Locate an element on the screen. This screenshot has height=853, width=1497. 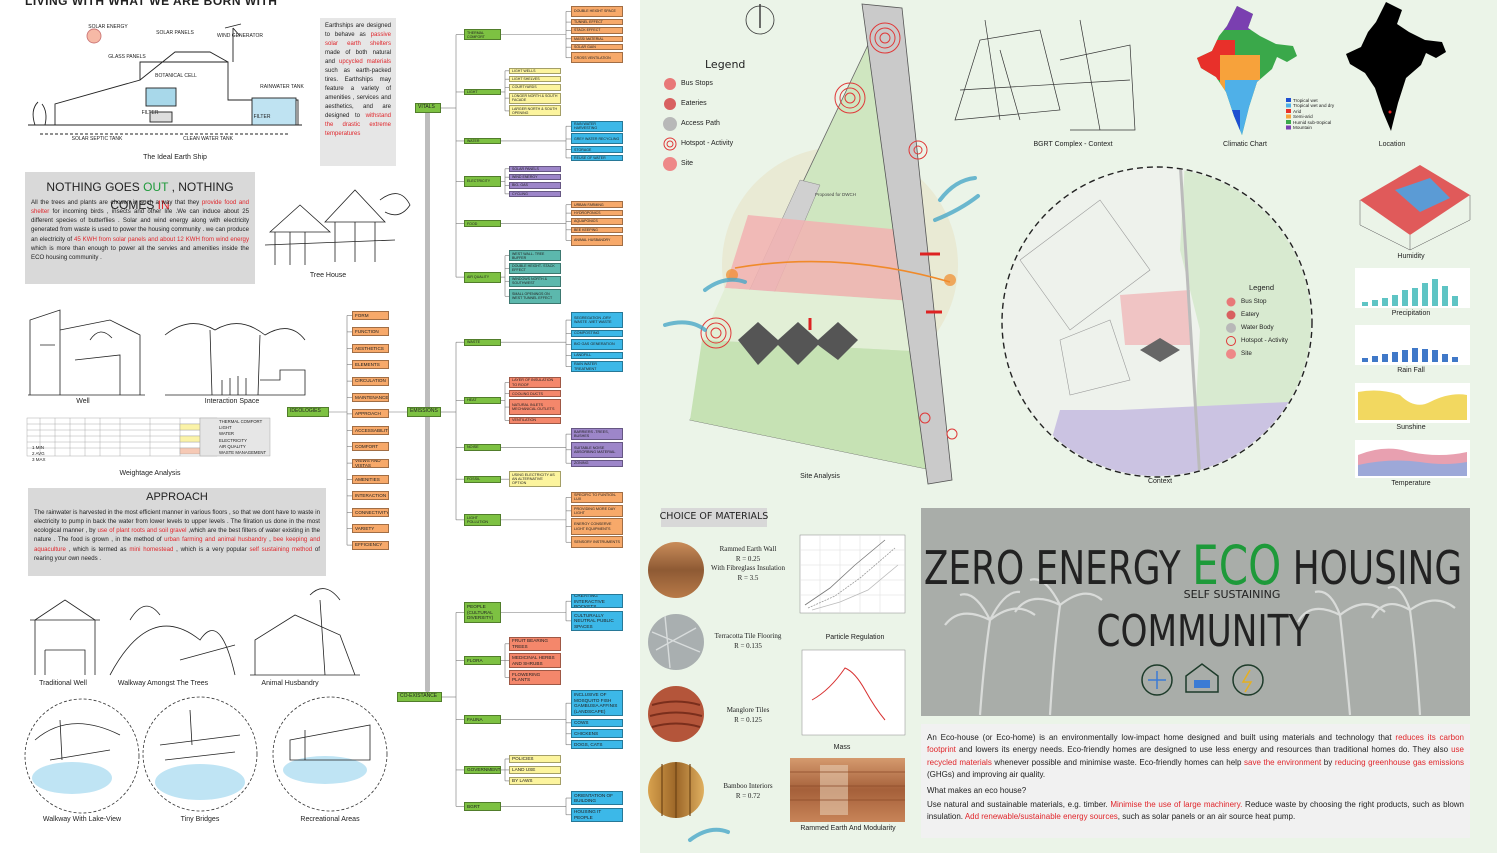
mindmap-node: MEDICINAL HERBS AND SHRUBS is located at coordinates (535, 660).